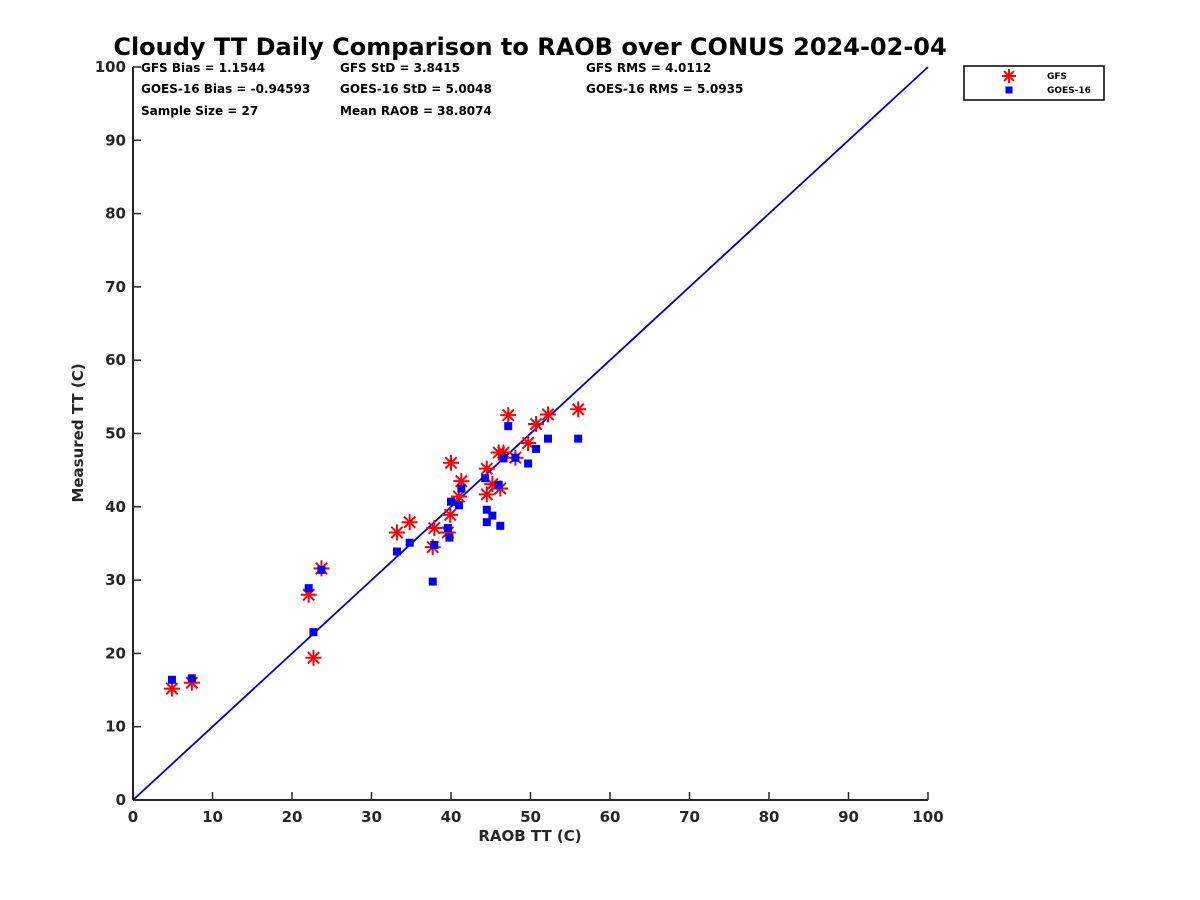  I want to click on stat-annotation: Sample Size = 27, so click(199, 111).